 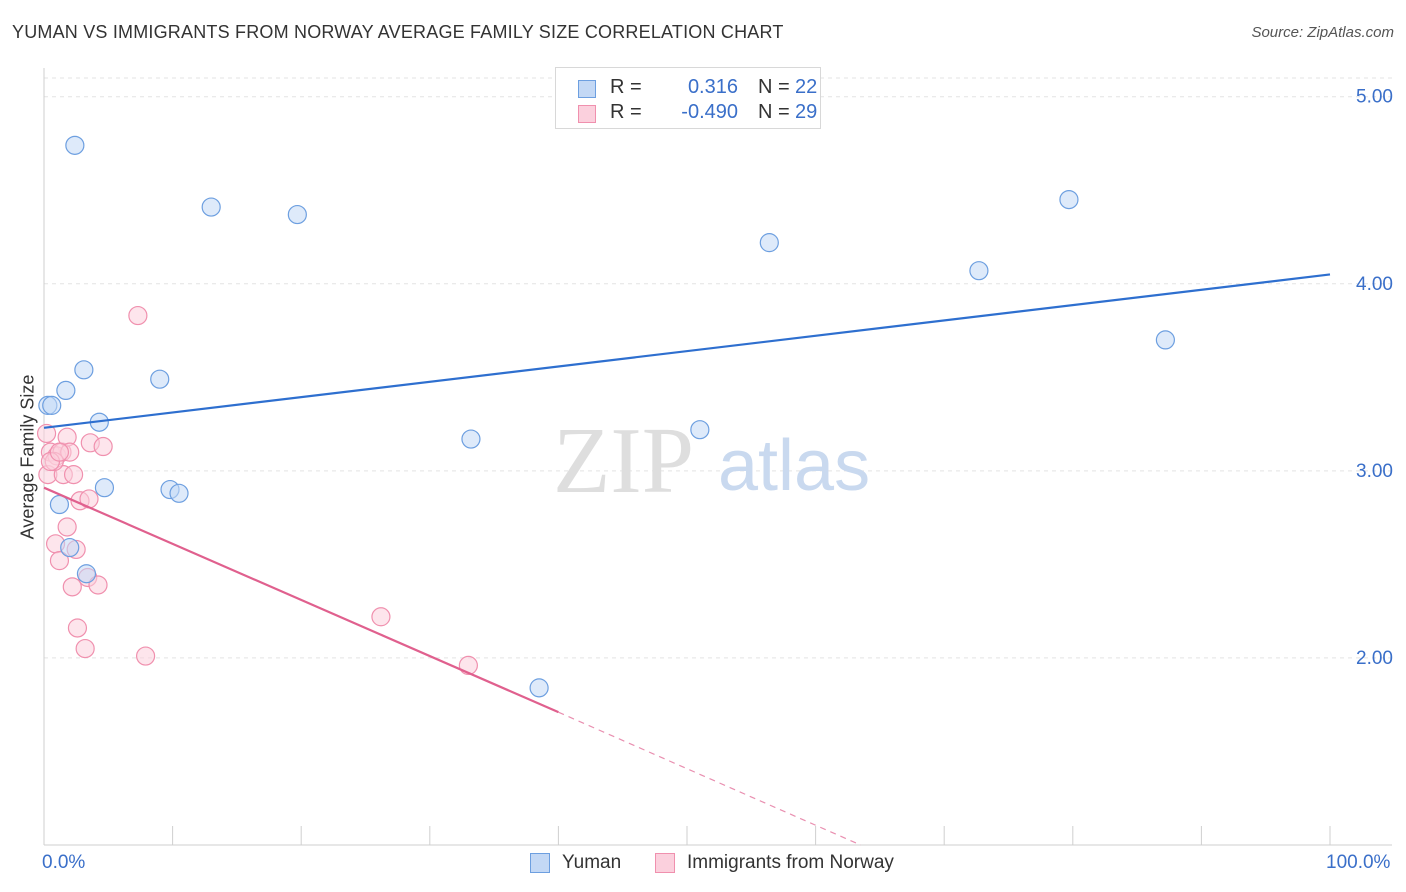 What do you see at coordinates (587, 89) in the screenshot?
I see `yuman-swatch` at bounding box center [587, 89].